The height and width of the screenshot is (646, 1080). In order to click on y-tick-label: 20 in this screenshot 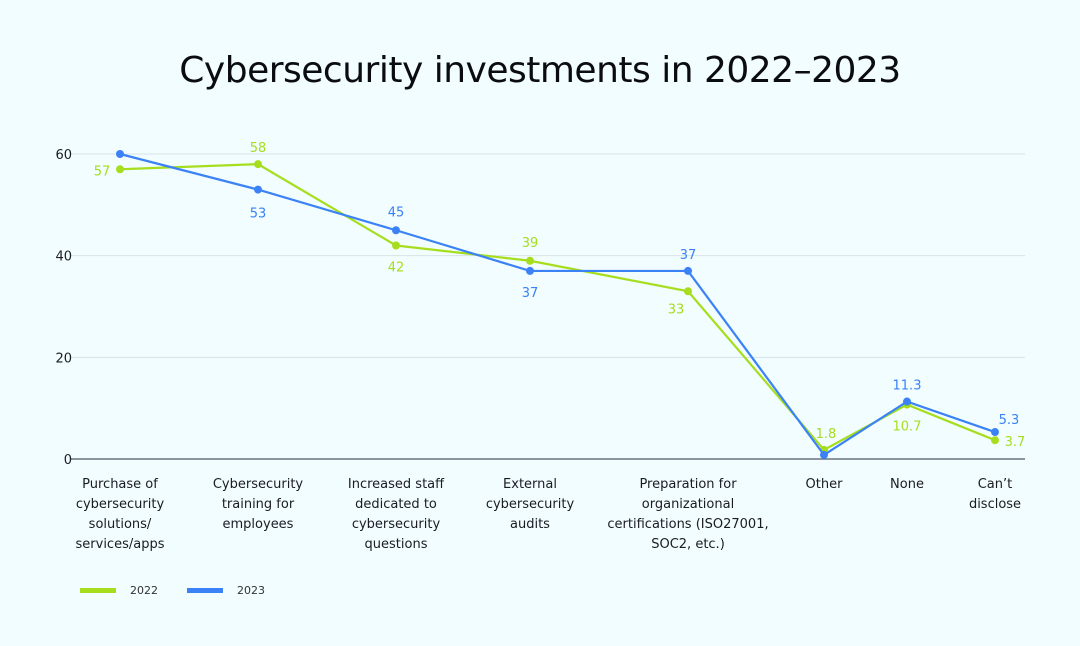, I will do `click(63, 358)`.